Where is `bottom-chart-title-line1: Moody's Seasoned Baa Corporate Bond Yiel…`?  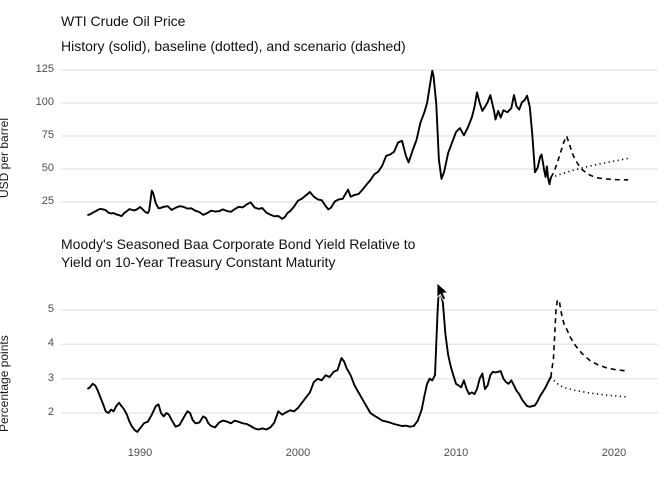
bottom-chart-title-line1: Moody's Seasoned Baa Corporate Bond Yiel… is located at coordinates (238, 244).